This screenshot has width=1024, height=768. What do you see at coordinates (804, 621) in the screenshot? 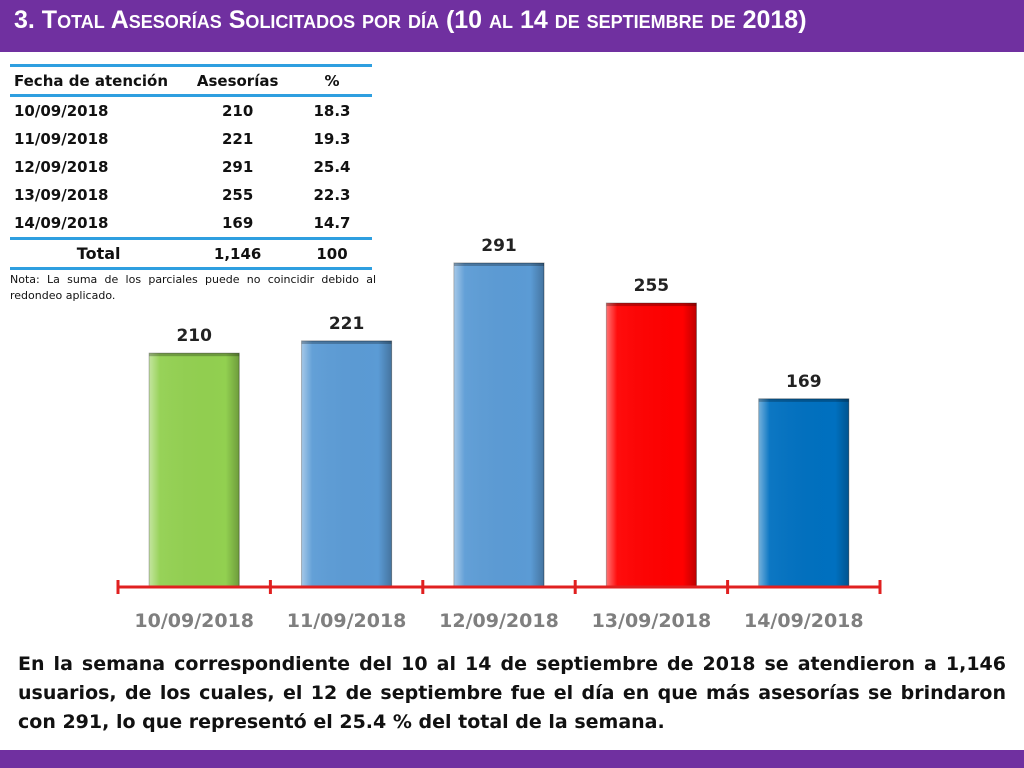
I see `x-tick-label: 14/09/2018` at bounding box center [804, 621].